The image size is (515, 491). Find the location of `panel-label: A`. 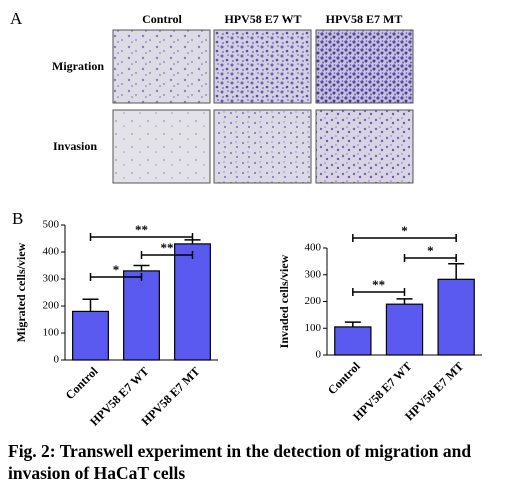

panel-label: A is located at coordinates (16, 18).